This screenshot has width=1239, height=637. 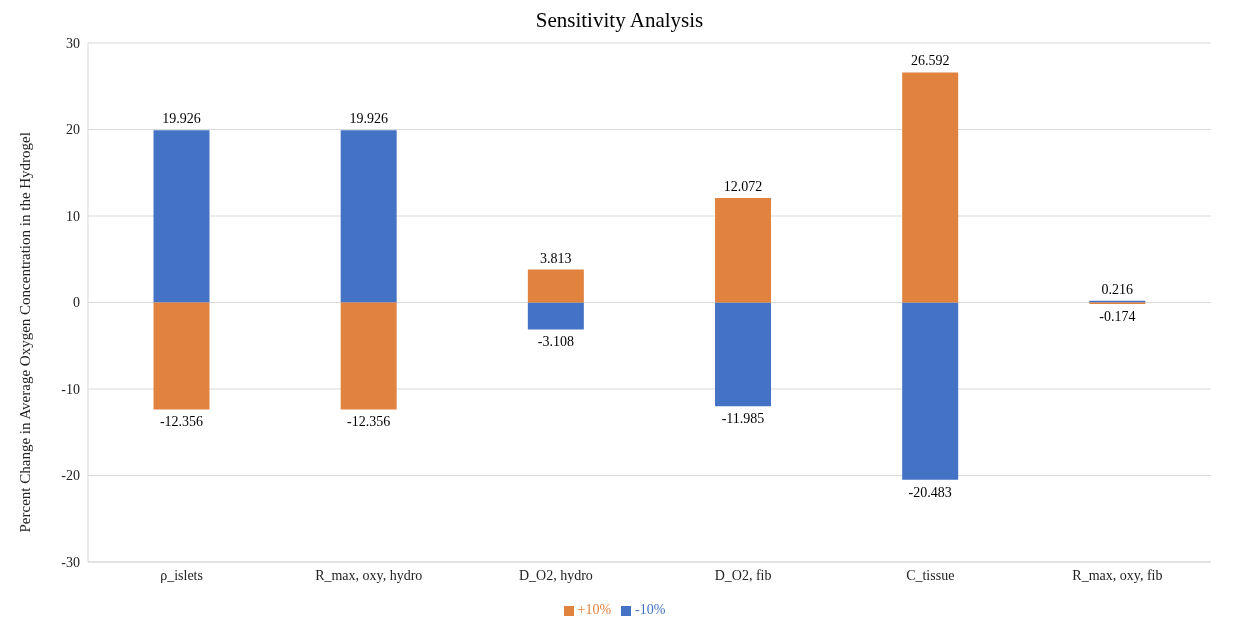 What do you see at coordinates (555, 575) in the screenshot?
I see `x-tick-label: D_O2, hydro` at bounding box center [555, 575].